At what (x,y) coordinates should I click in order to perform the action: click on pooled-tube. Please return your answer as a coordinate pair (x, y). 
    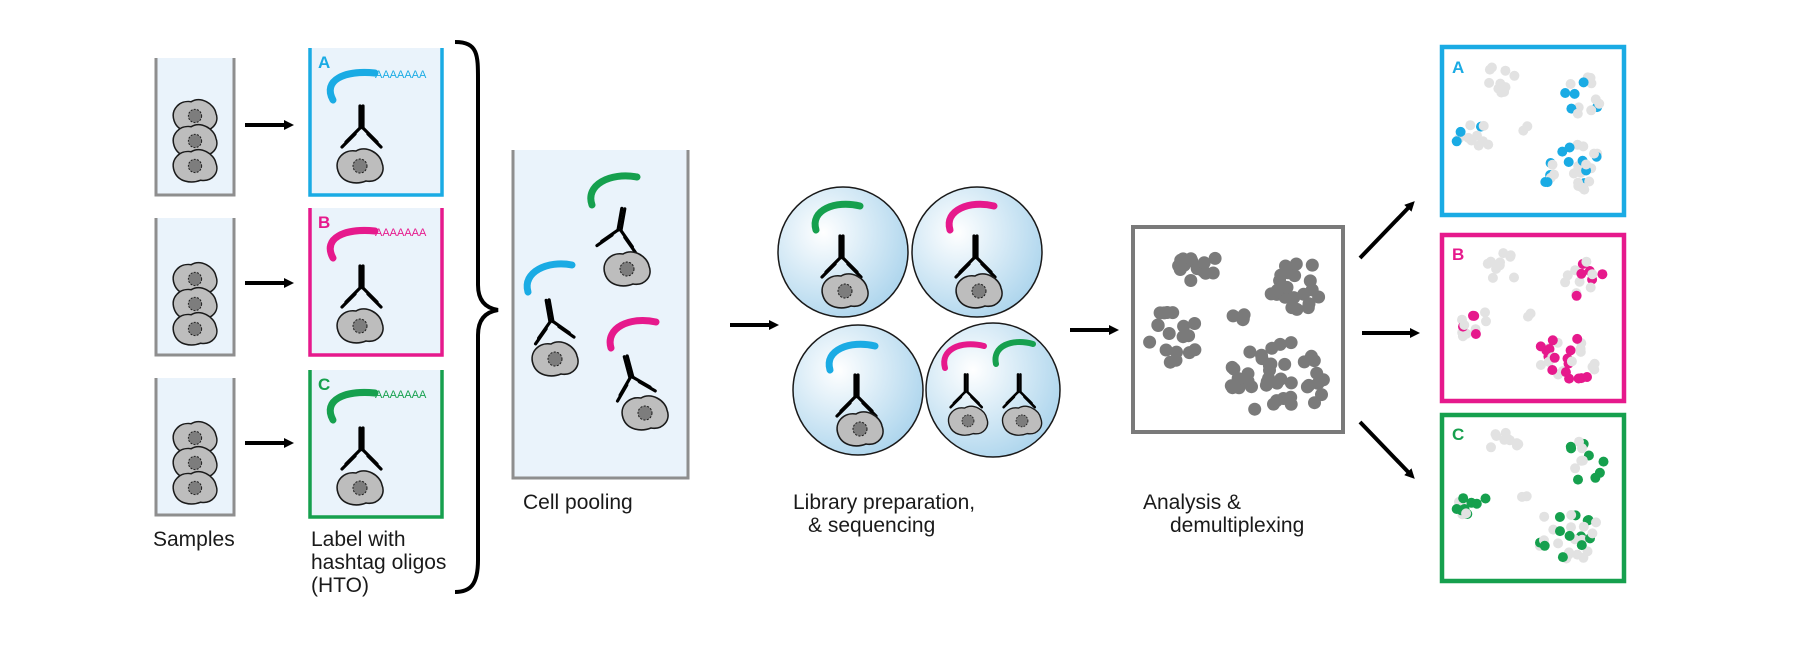
    Looking at the image, I should click on (600, 315).